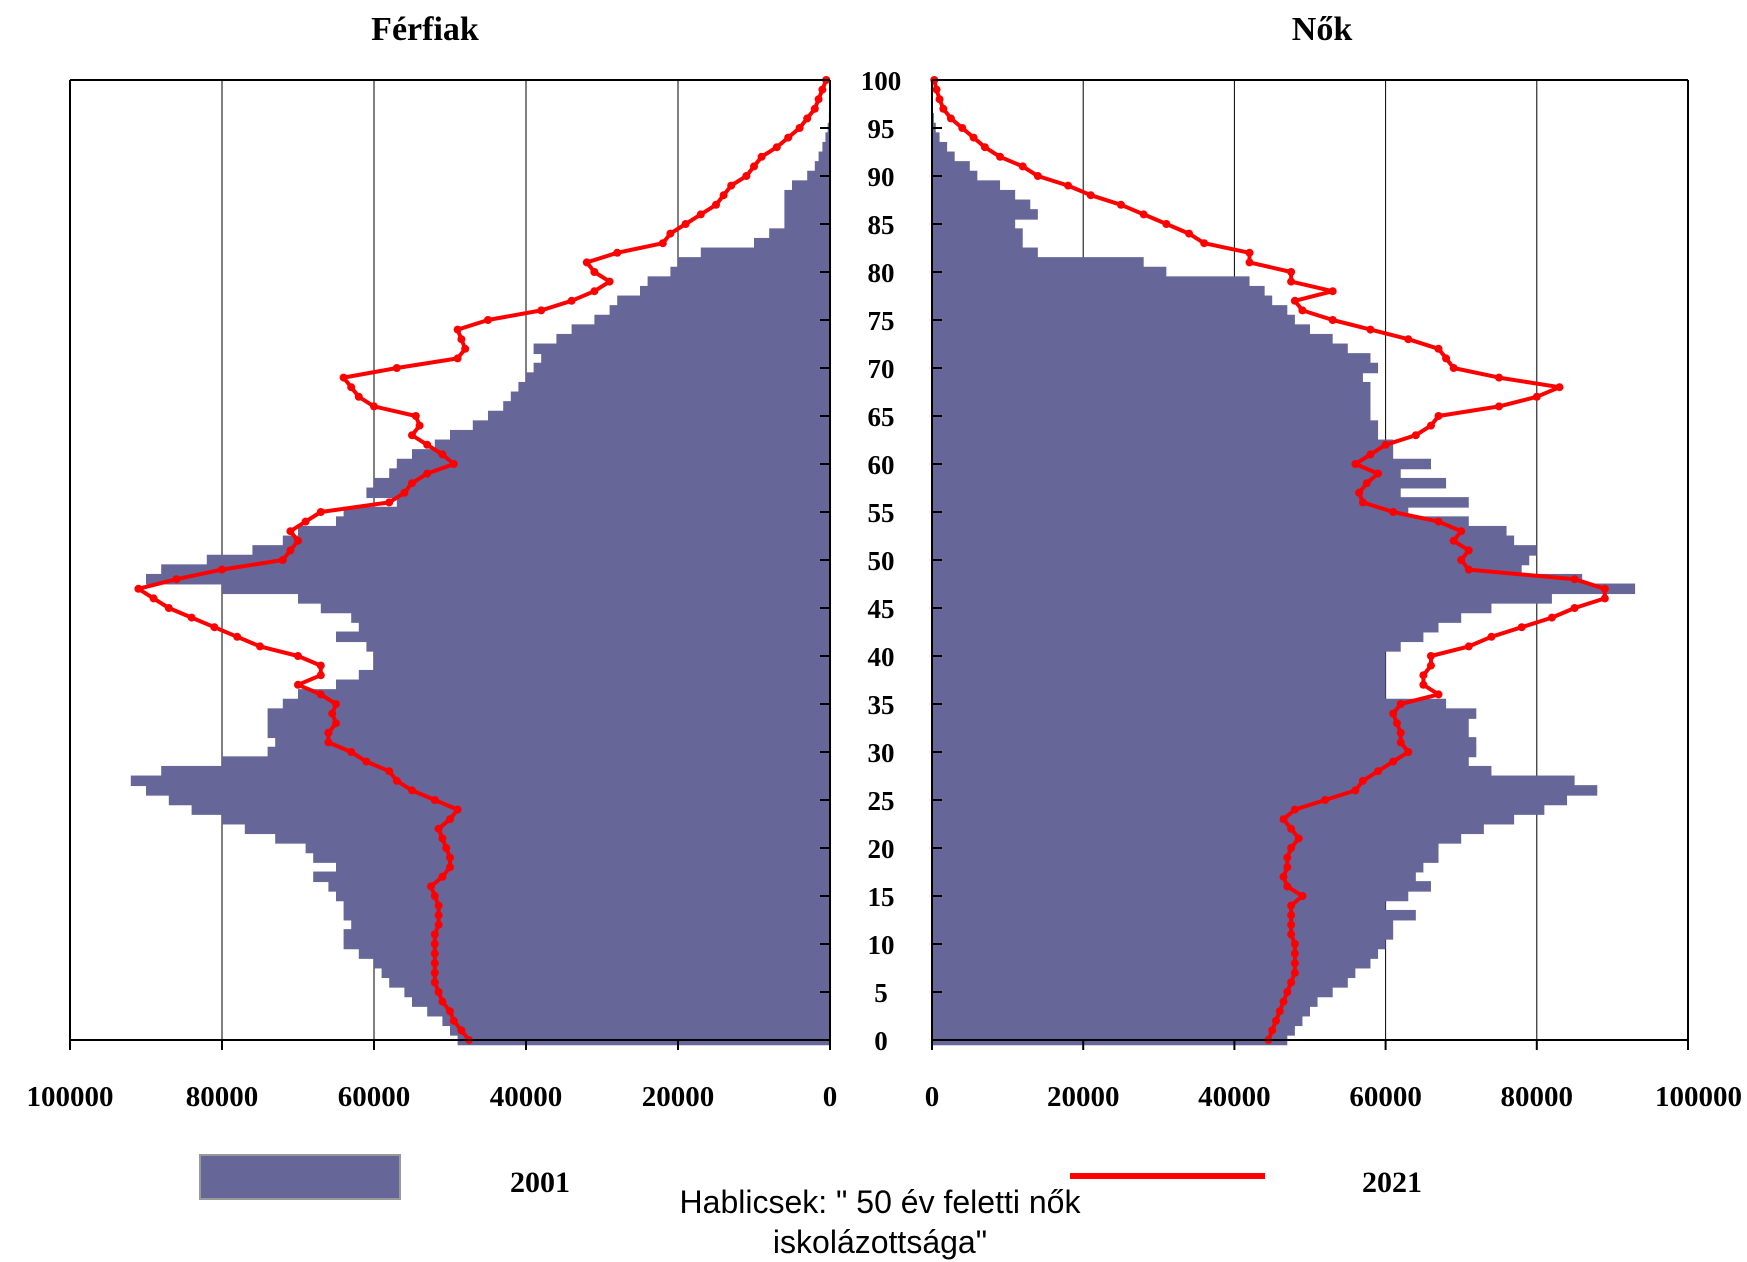 The image size is (1747, 1262). What do you see at coordinates (374, 1097) in the screenshot?
I see `left-x-tick-label: 60000` at bounding box center [374, 1097].